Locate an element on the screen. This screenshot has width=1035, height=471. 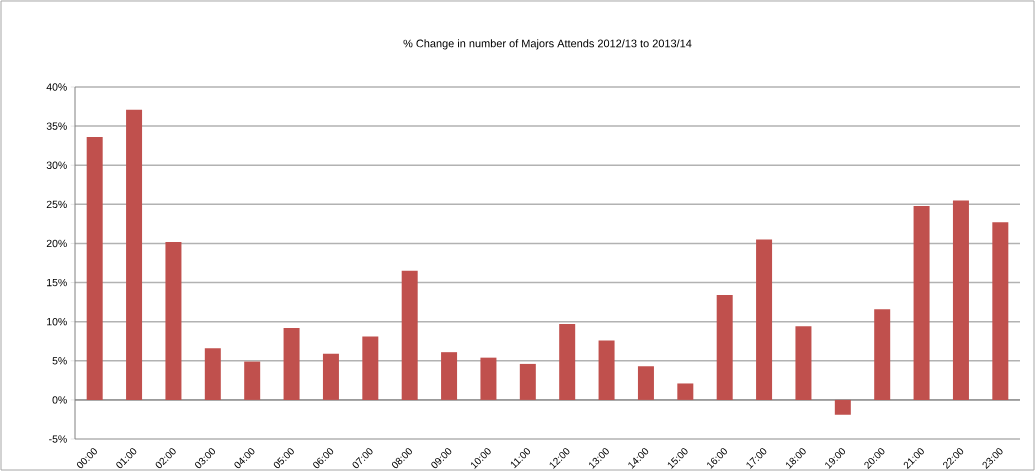
y-tick-label: 30% is located at coordinates (56, 165).